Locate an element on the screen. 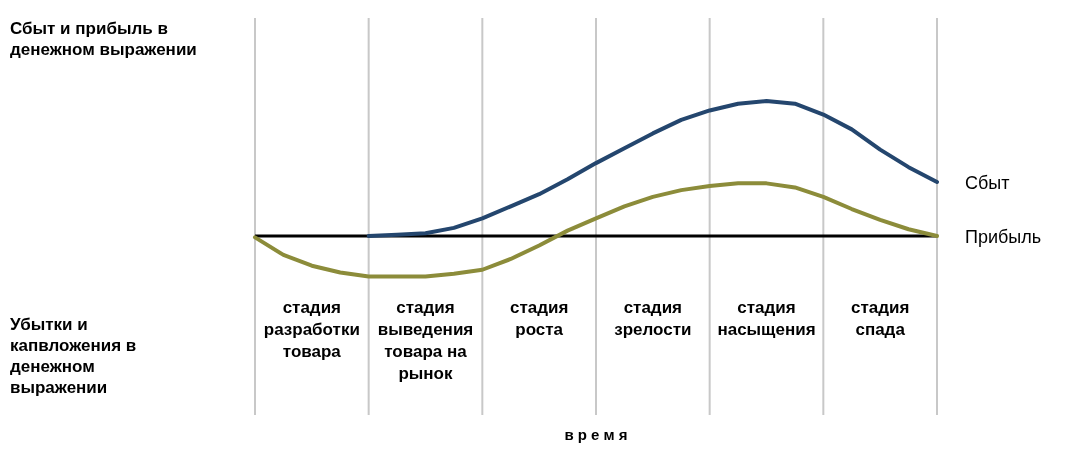  x-tick-label: стадия выведения товара на рынок is located at coordinates (425, 340).